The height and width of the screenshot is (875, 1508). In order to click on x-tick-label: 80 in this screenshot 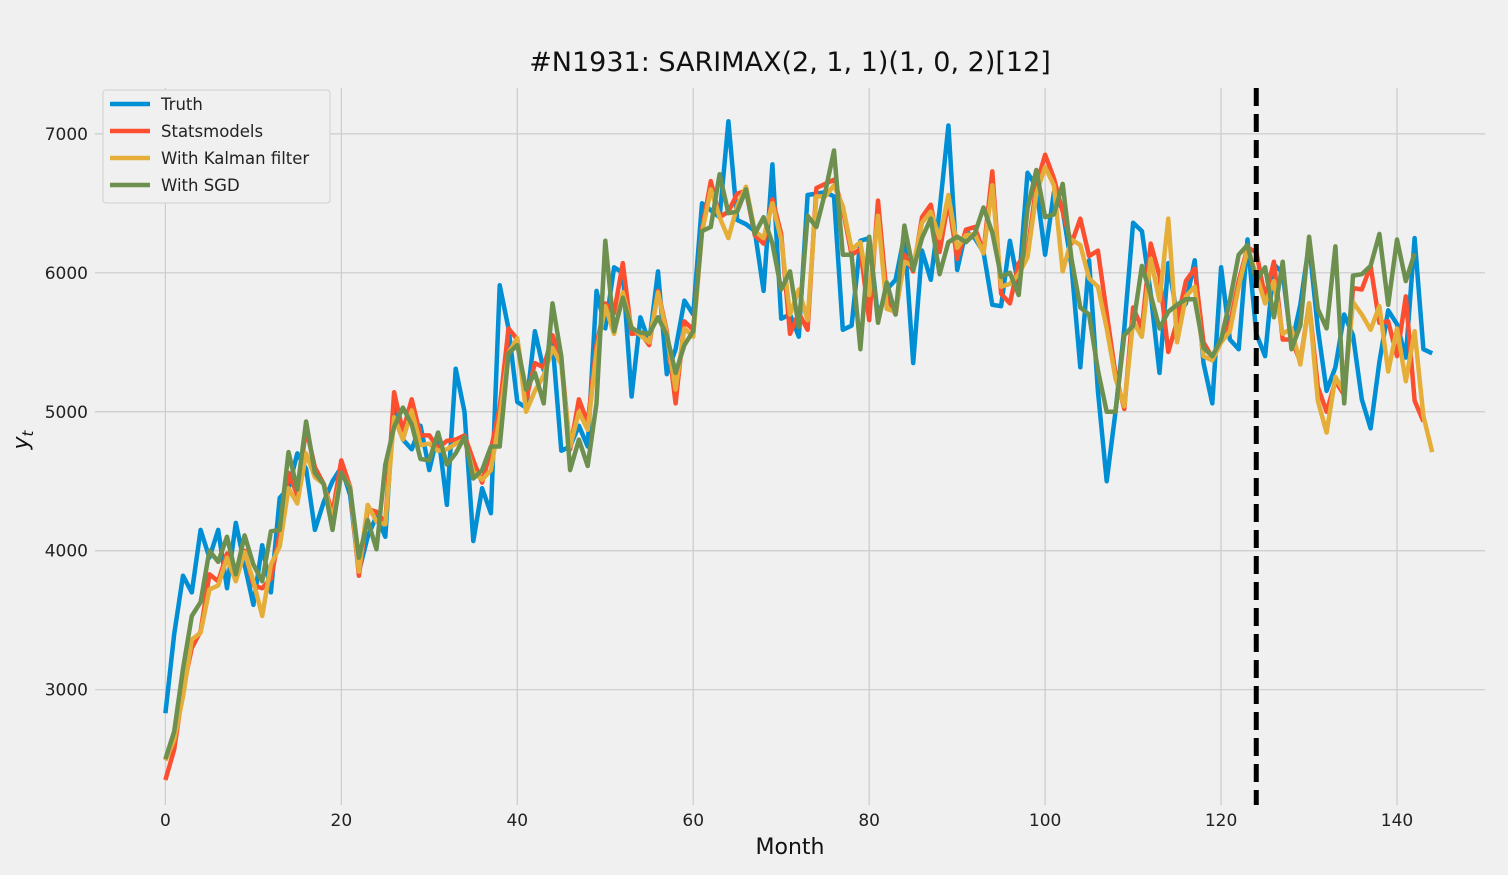, I will do `click(869, 821)`.